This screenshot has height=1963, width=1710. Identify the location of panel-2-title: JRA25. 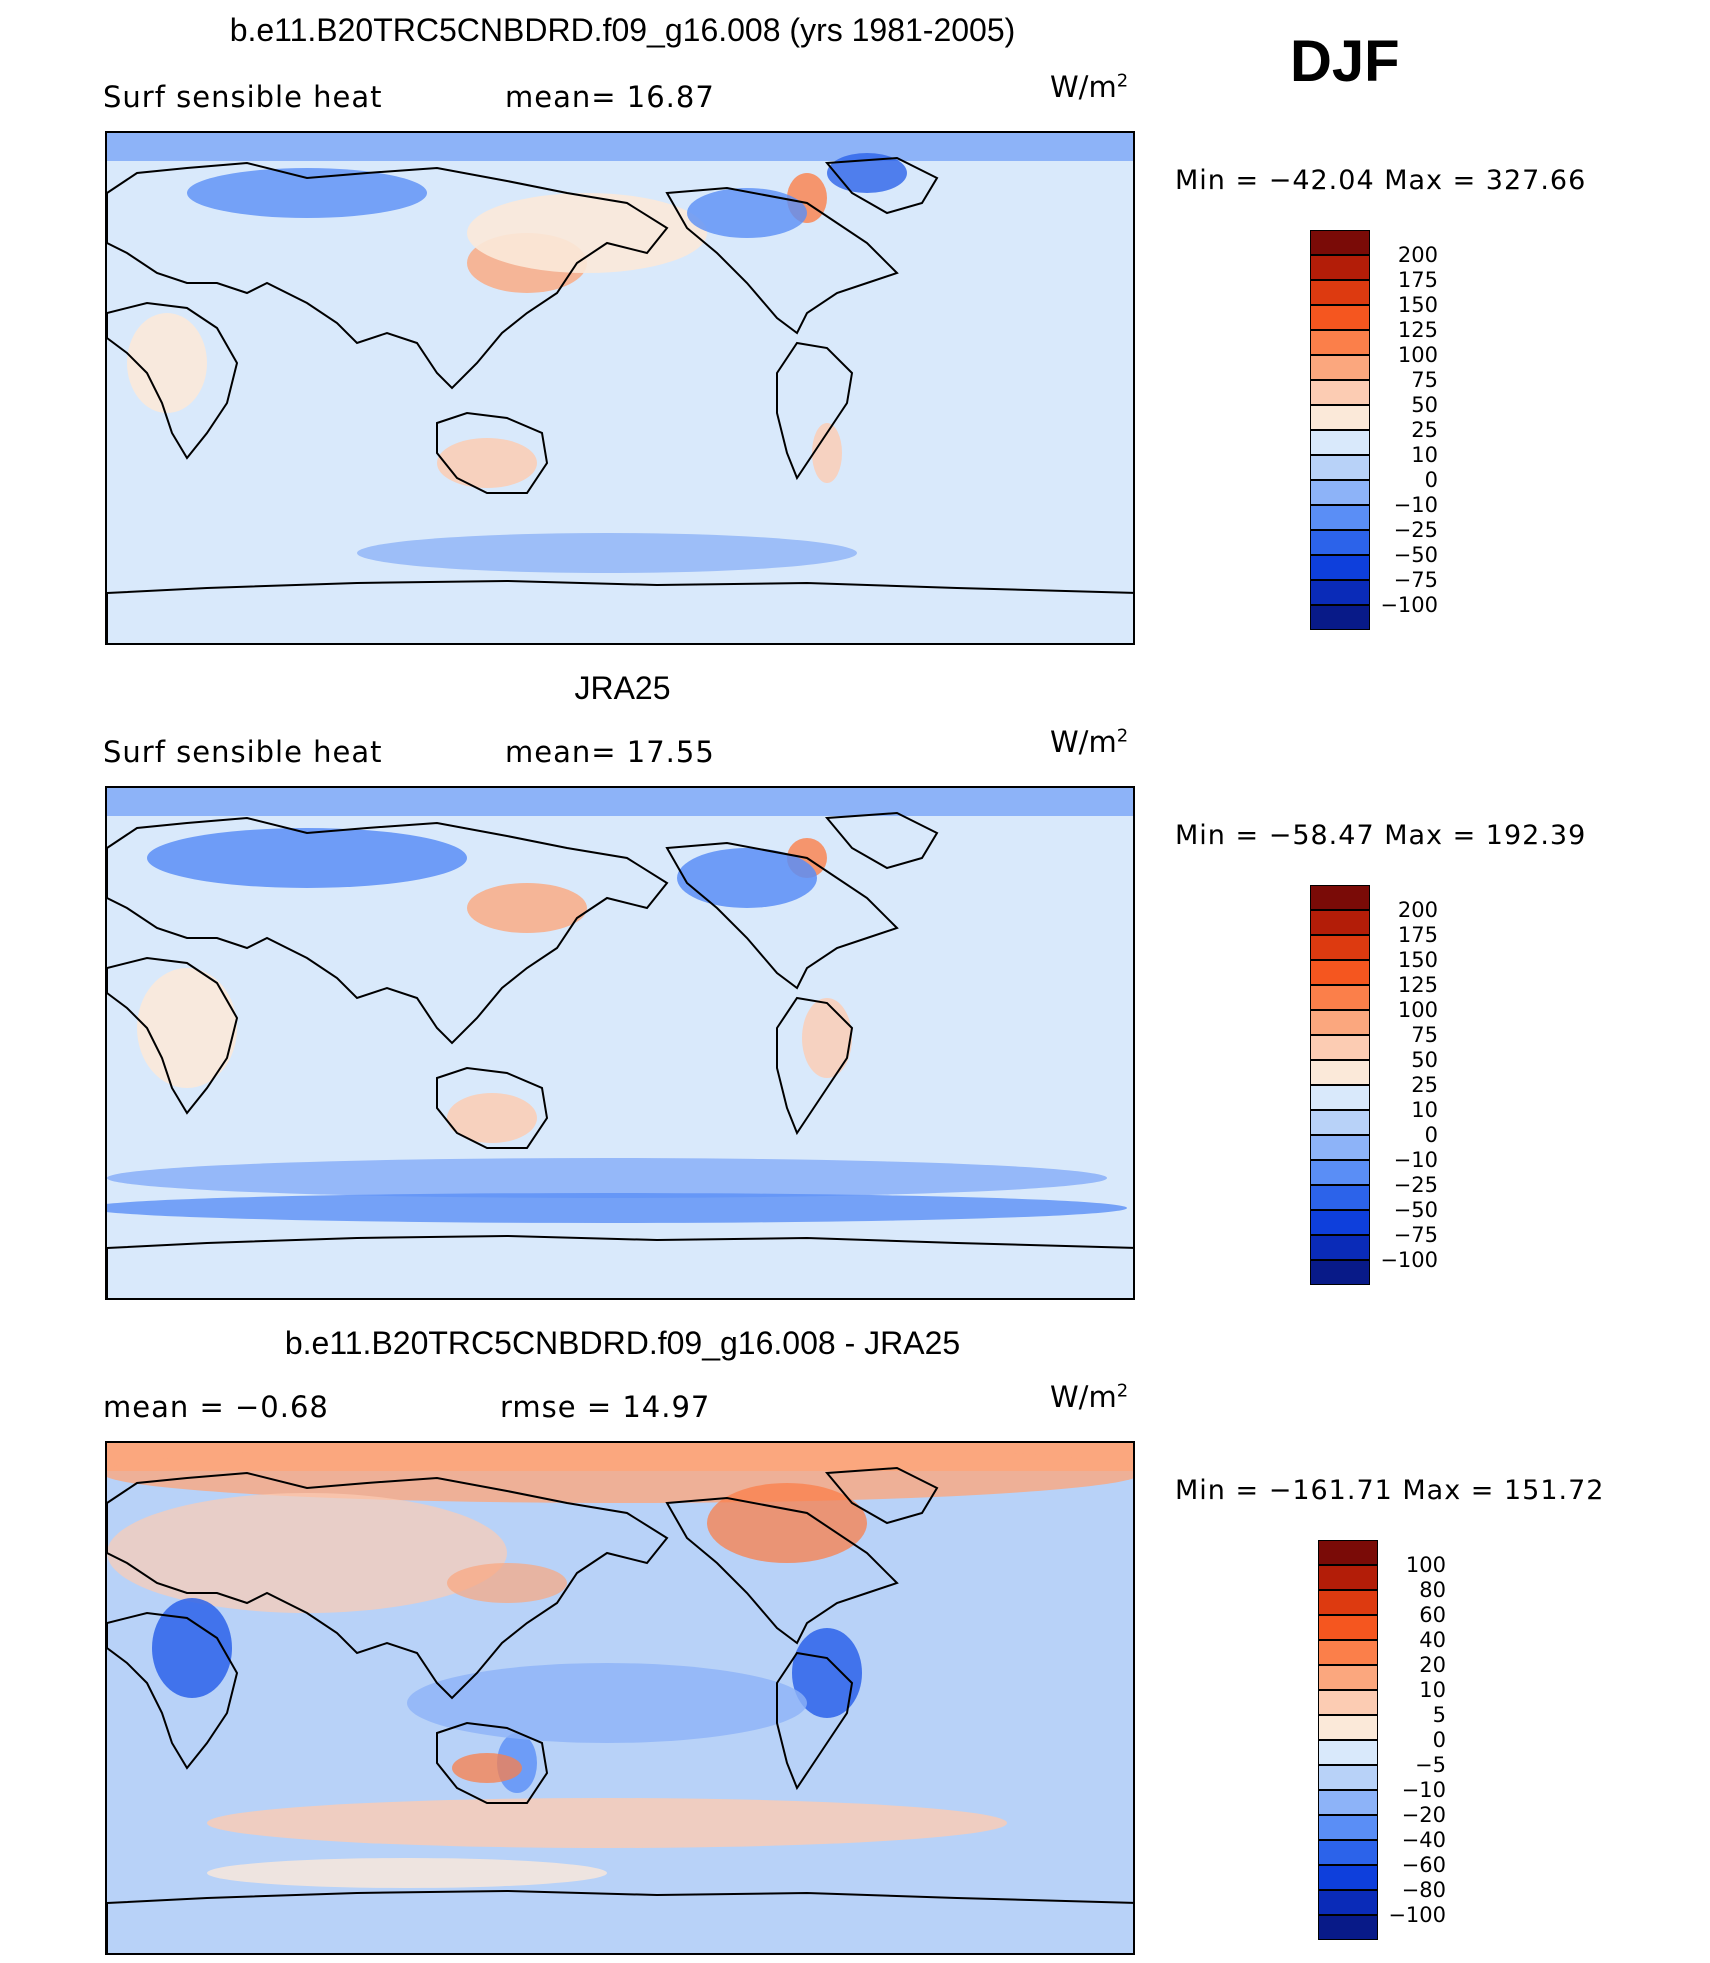
(622, 688).